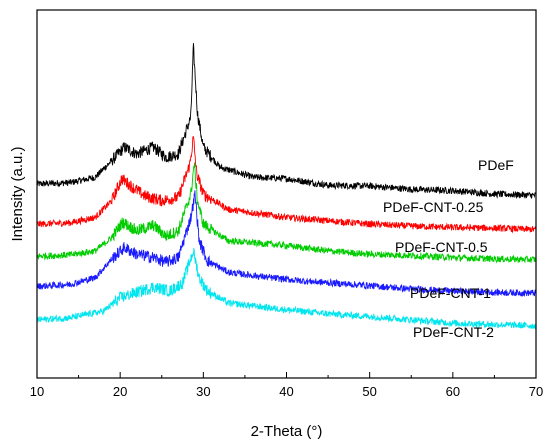  Describe the element at coordinates (453, 391) in the screenshot. I see `x-tick-label-5: 60` at that location.